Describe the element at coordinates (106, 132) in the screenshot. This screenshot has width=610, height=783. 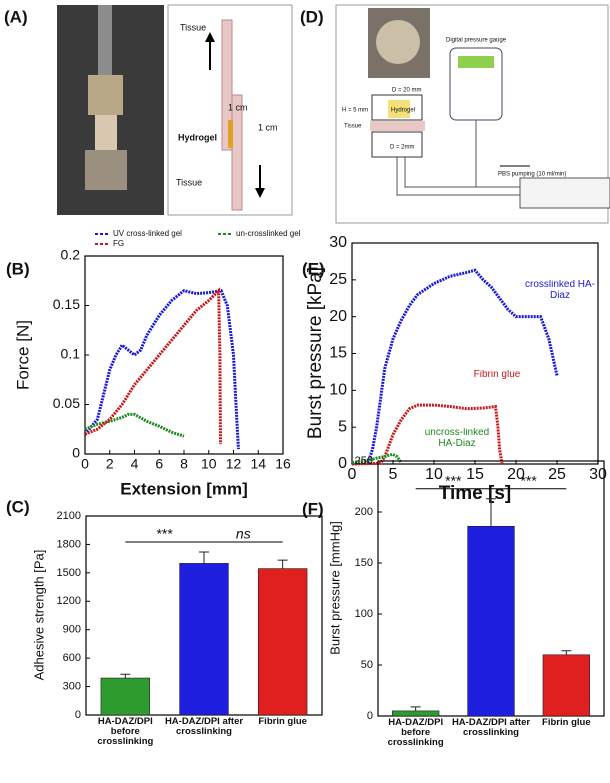
I see `photo-sample` at that location.